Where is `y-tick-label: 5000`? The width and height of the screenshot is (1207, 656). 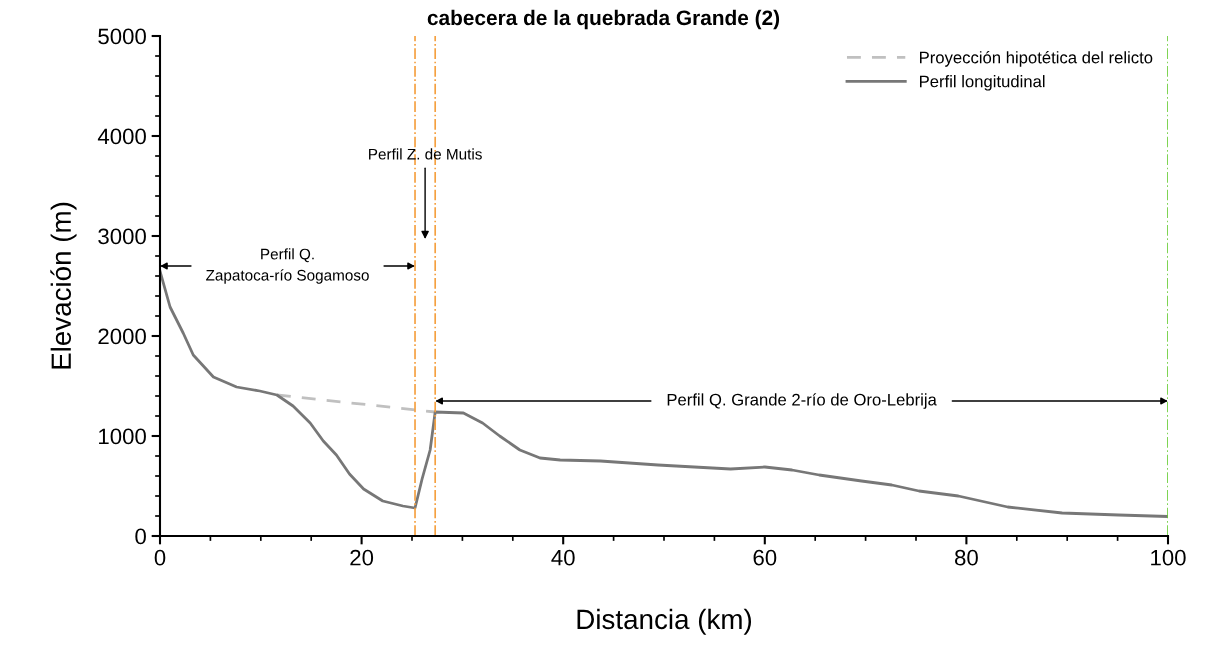
y-tick-label: 5000 is located at coordinates (122, 36).